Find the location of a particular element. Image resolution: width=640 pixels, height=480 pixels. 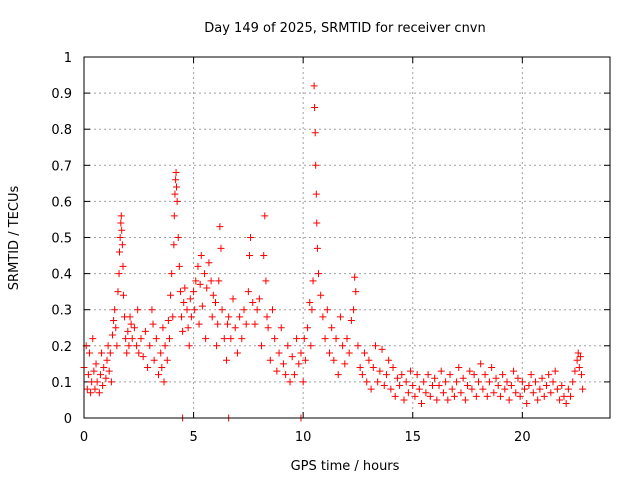

y-tick-label: 0.4 is located at coordinates (61, 275).